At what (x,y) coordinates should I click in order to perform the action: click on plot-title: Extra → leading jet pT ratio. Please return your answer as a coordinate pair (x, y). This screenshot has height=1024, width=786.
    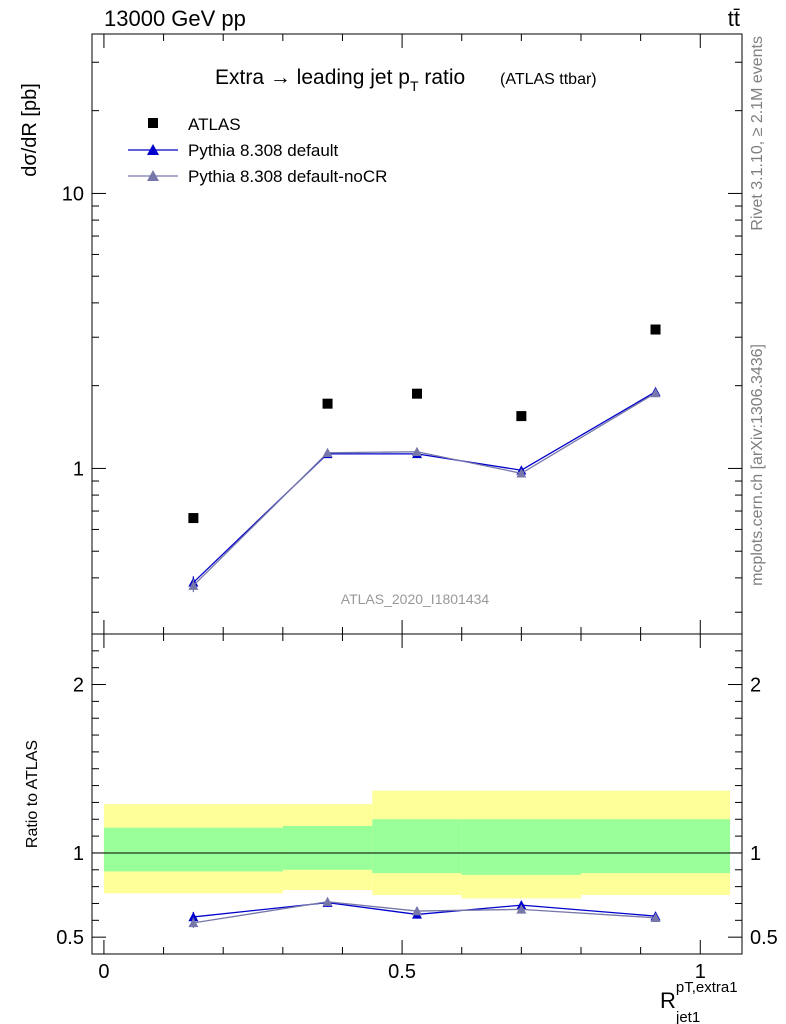
    Looking at the image, I should click on (340, 80).